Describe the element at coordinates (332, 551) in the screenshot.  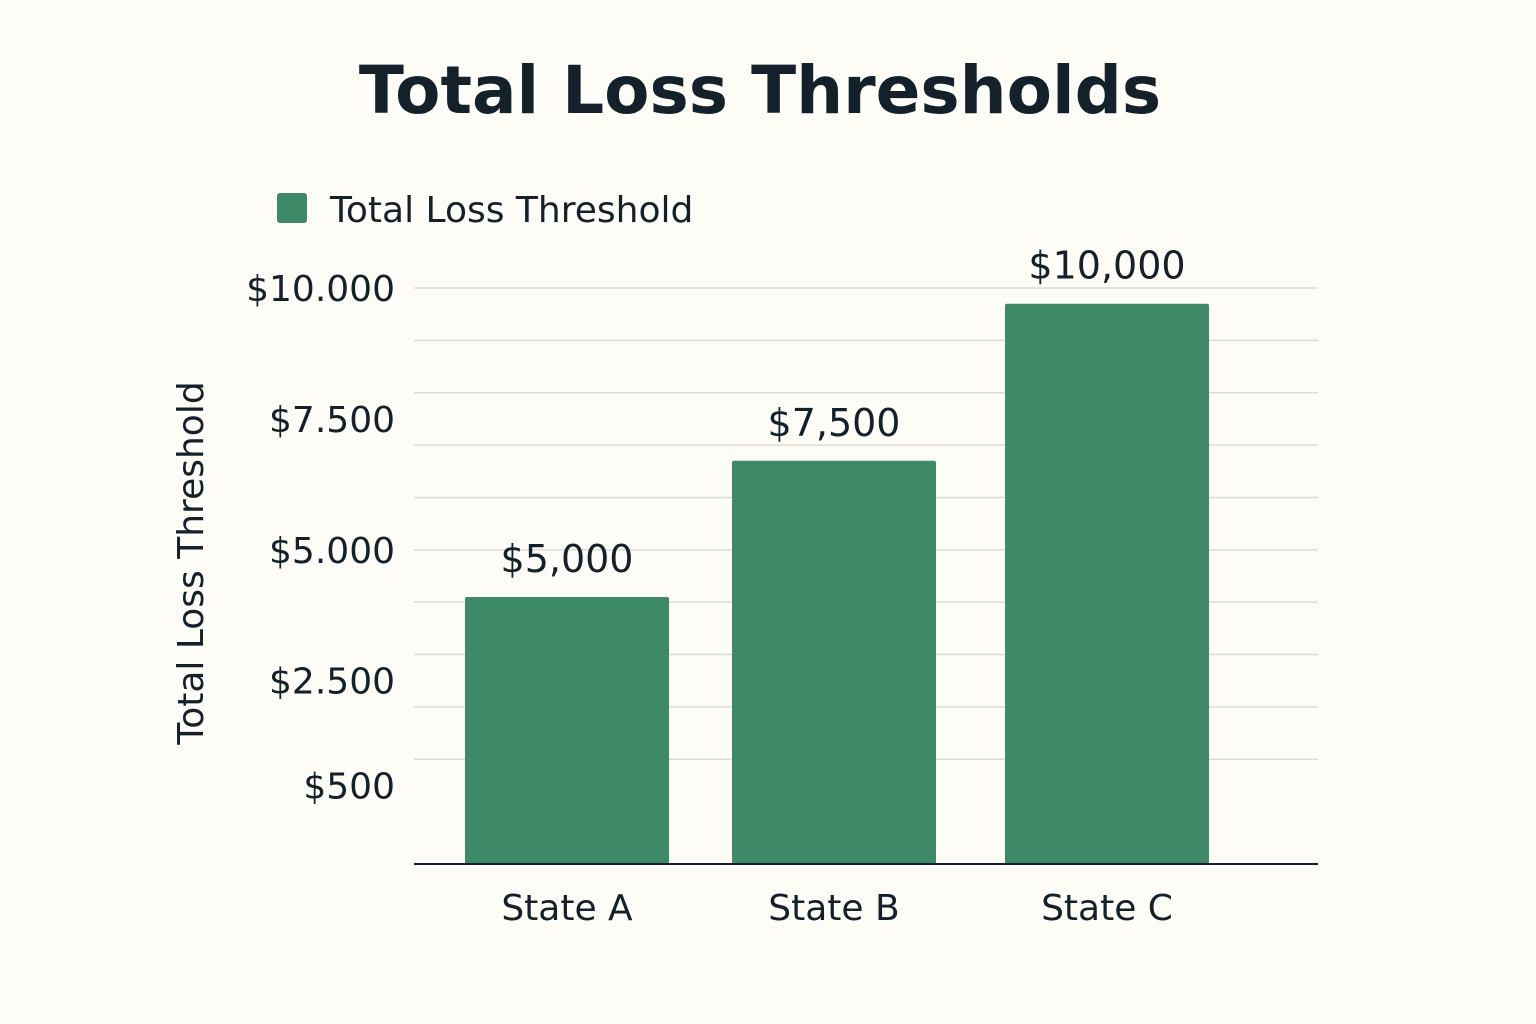
I see `y-tick-label: $5.000` at that location.